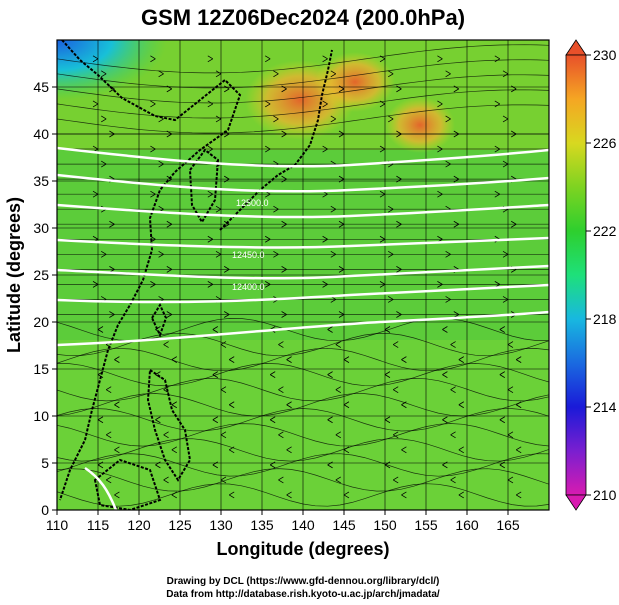 The width and height of the screenshot is (619, 605). I want to click on y-tick-label: 35, so click(41, 181).